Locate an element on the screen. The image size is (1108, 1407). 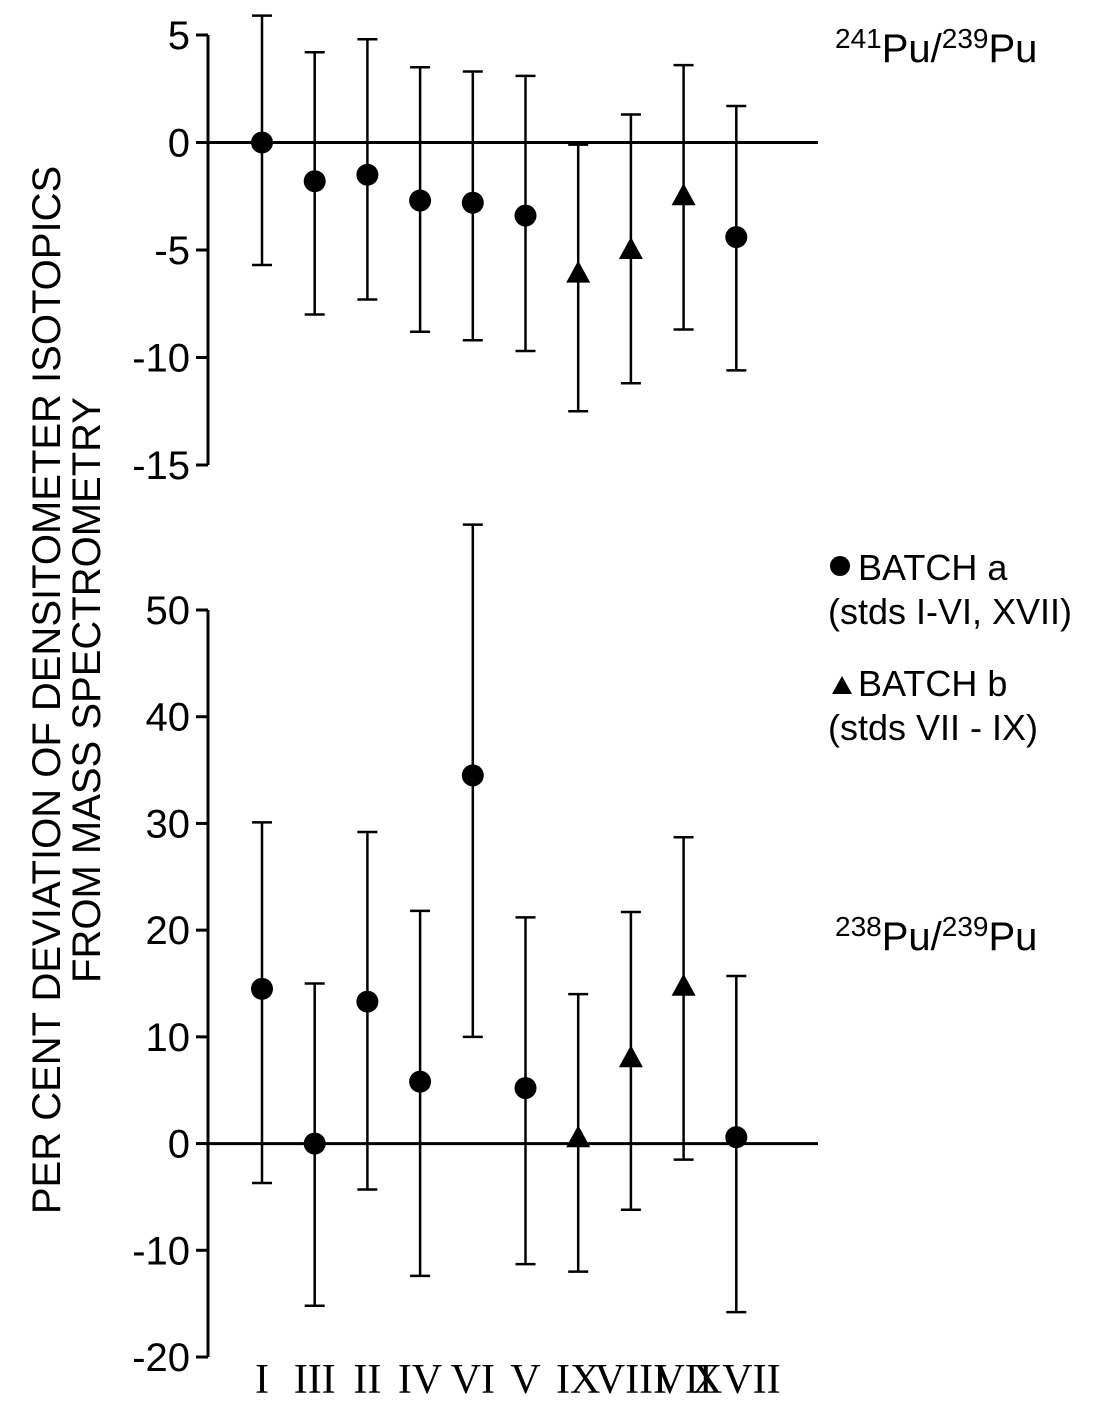
legend-batch-a-name: BATCH a is located at coordinates (933, 567).